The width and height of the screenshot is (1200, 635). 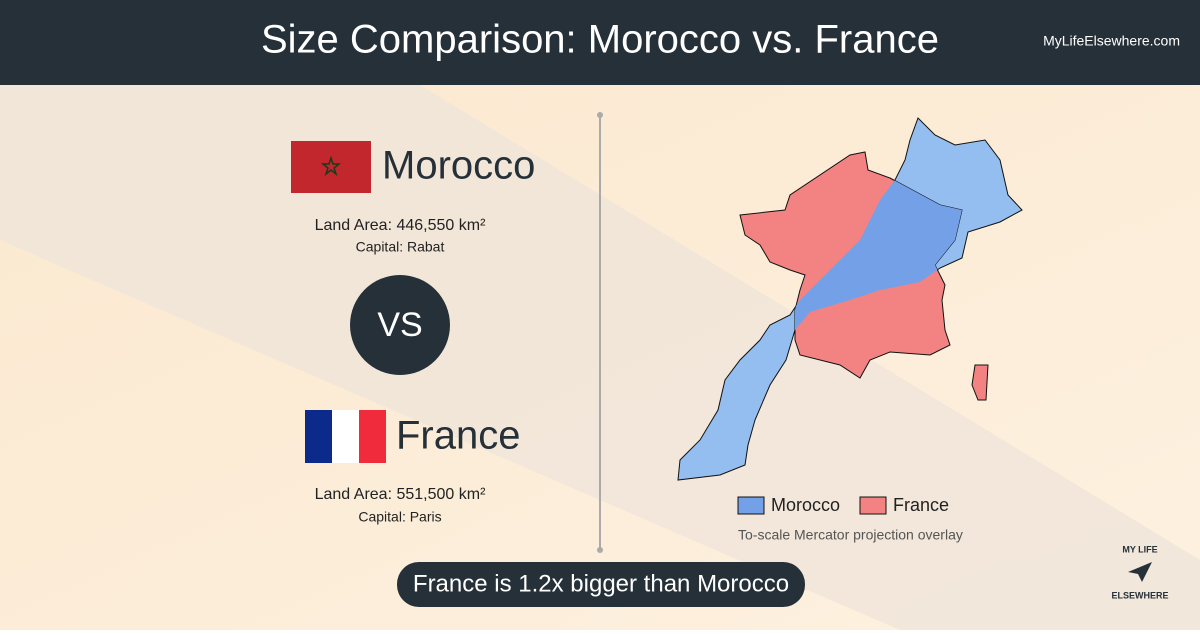 I want to click on vs-circle, so click(x=400, y=325).